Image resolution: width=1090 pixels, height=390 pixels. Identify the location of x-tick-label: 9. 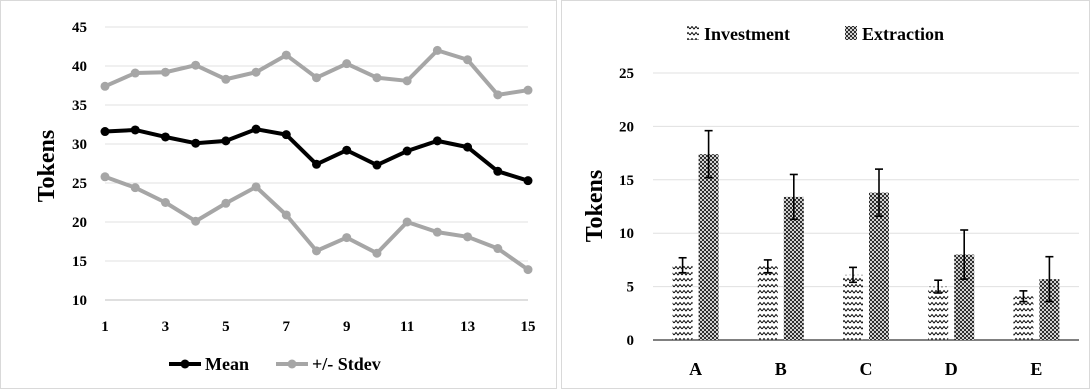
(347, 327).